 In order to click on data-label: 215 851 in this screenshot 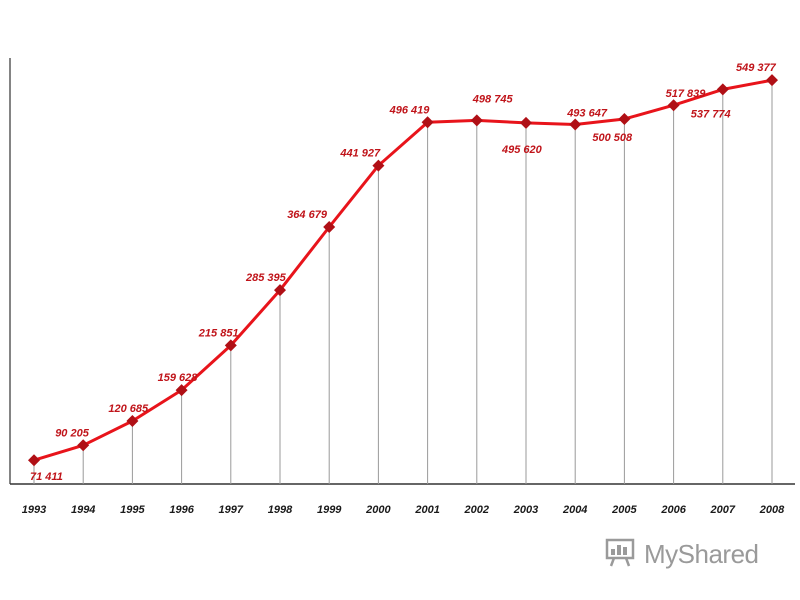, I will do `click(218, 333)`.